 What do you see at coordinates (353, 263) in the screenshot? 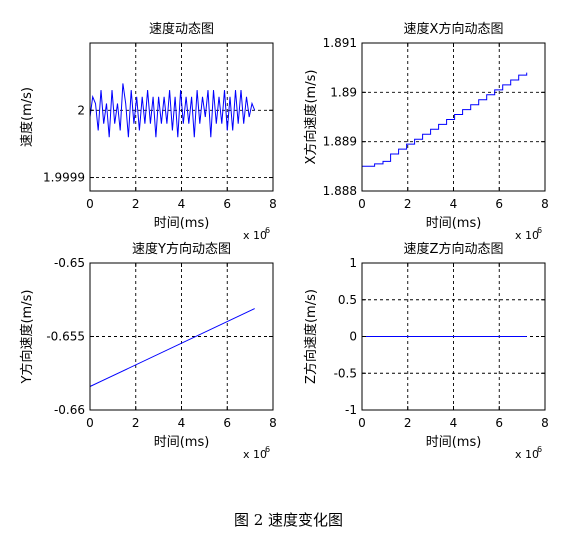
I see `y-tick-label: 1` at bounding box center [353, 263].